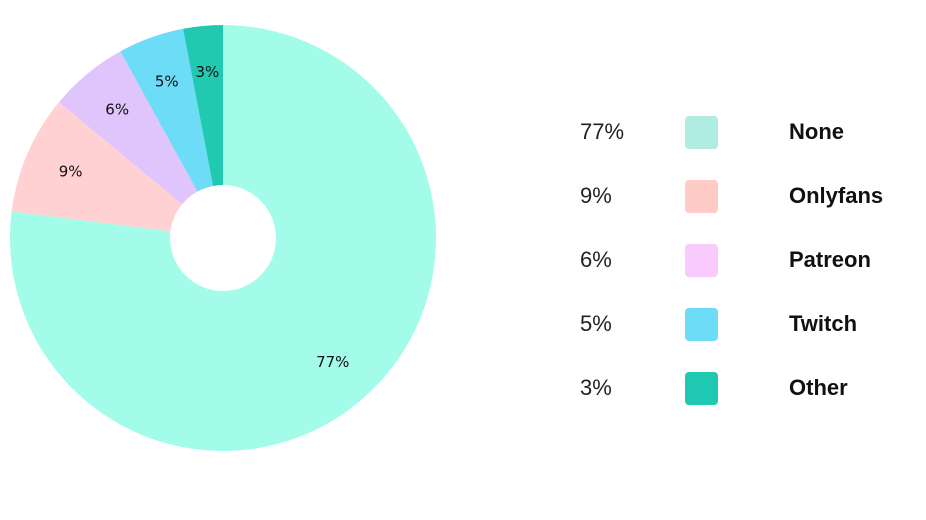  What do you see at coordinates (816, 131) in the screenshot?
I see `legend-label: None` at bounding box center [816, 131].